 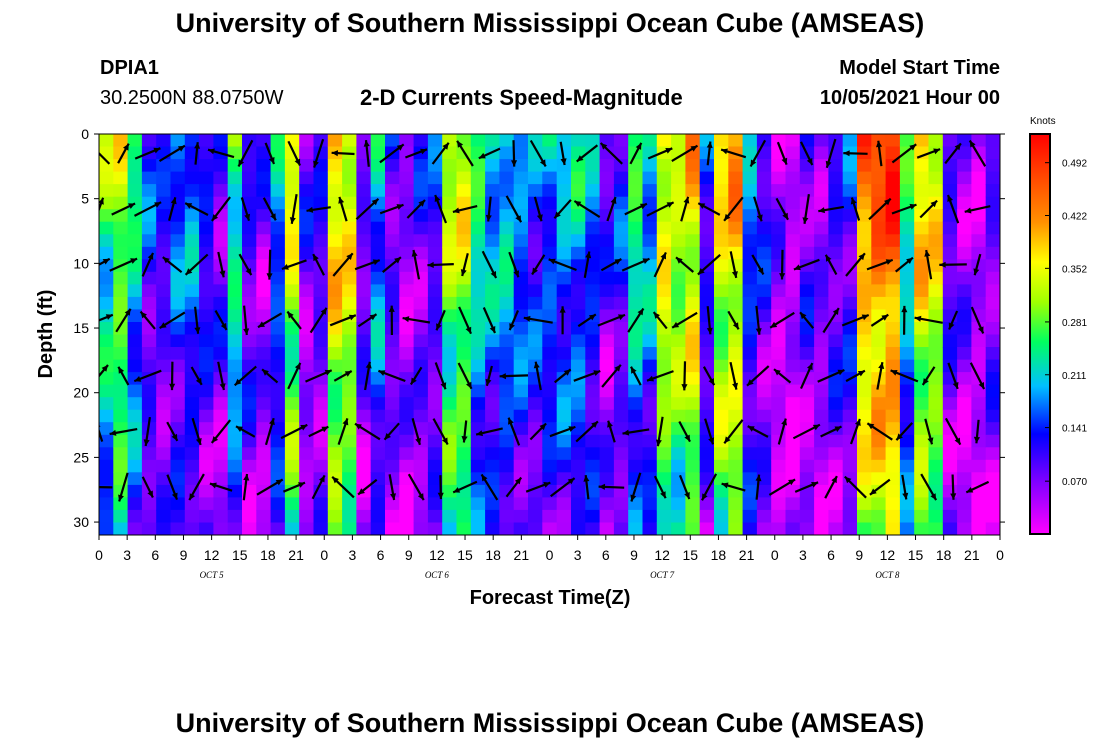 I want to click on x-tick-label: 3, so click(x=127, y=555).